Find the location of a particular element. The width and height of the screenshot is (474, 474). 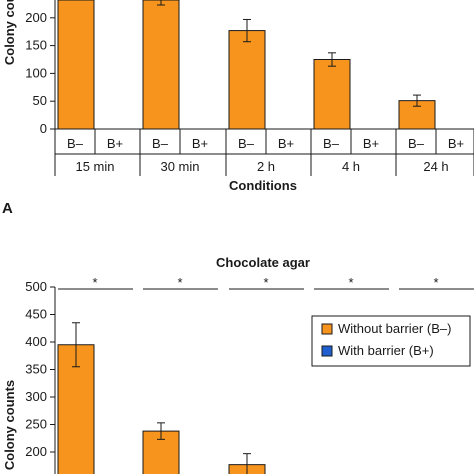

panel-b-y-axis-title: Colony counts is located at coordinates (9, 425).